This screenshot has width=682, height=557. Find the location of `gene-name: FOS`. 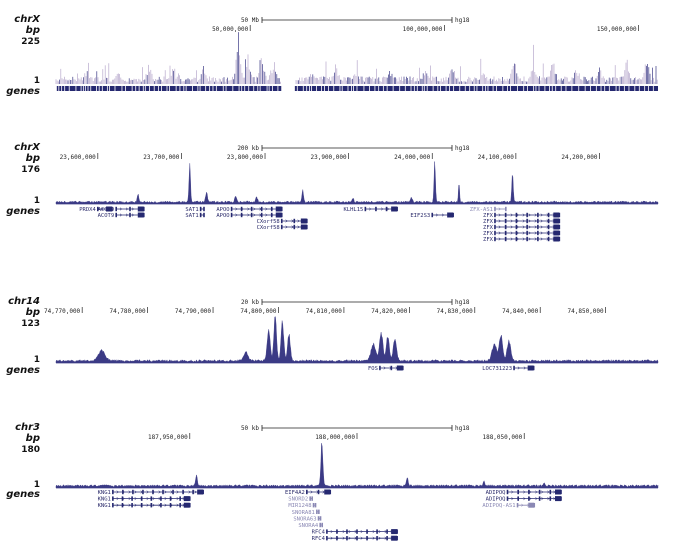

gene-name: FOS is located at coordinates (373, 369).